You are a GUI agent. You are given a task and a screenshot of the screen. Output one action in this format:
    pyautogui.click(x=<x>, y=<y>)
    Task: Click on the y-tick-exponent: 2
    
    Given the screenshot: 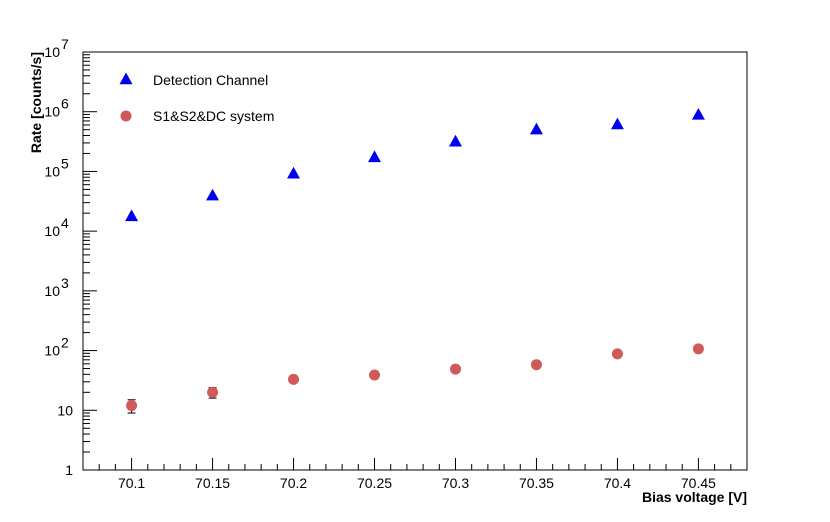 What is the action you would take?
    pyautogui.click(x=65, y=343)
    